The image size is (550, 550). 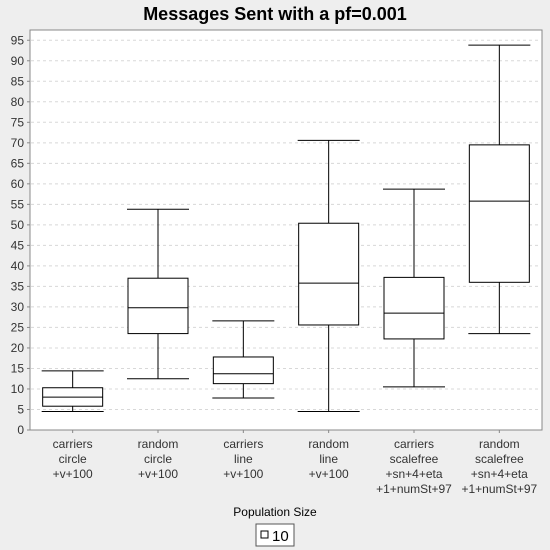 I want to click on y-tick-label: 40, so click(x=18, y=266).